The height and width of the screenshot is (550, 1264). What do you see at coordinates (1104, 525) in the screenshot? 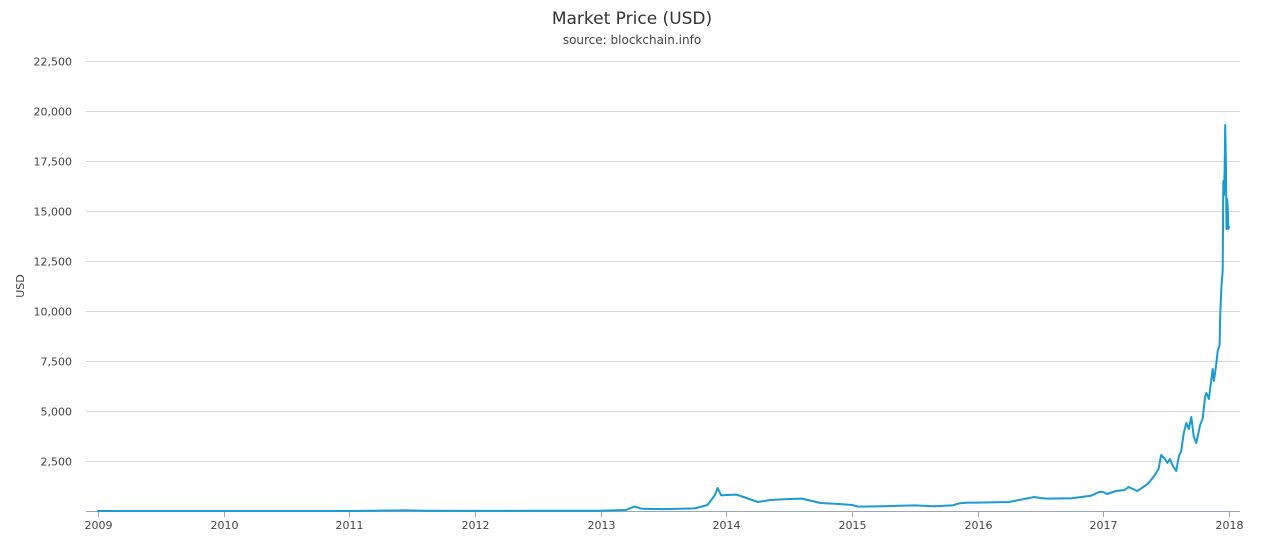
I see `x-tick-label: 2017` at bounding box center [1104, 525].